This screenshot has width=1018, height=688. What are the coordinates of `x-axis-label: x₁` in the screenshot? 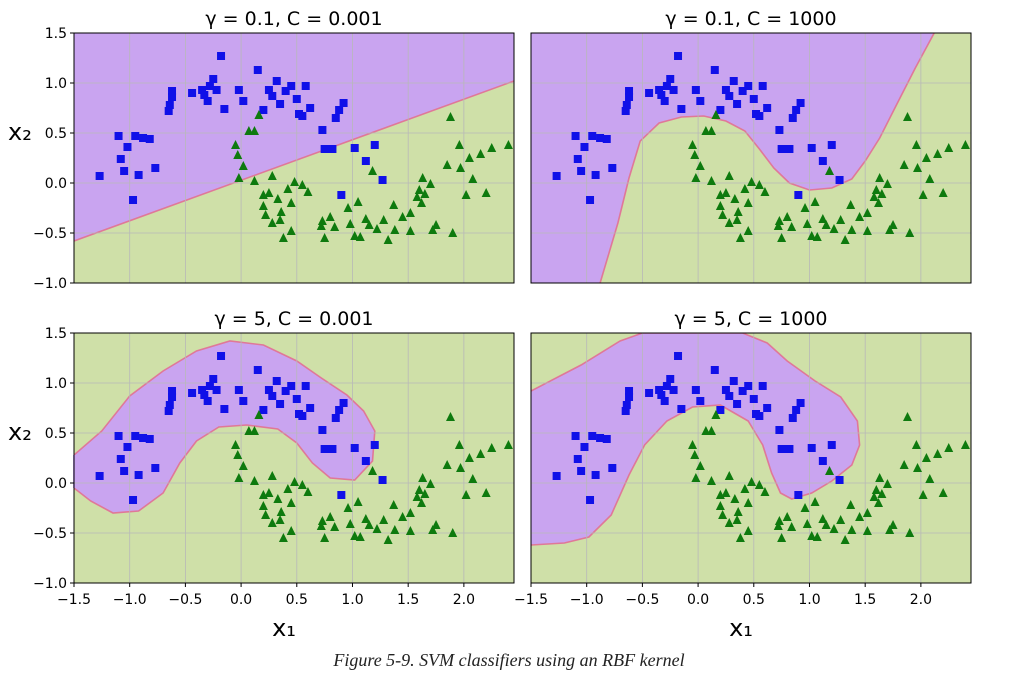 It's located at (741, 628).